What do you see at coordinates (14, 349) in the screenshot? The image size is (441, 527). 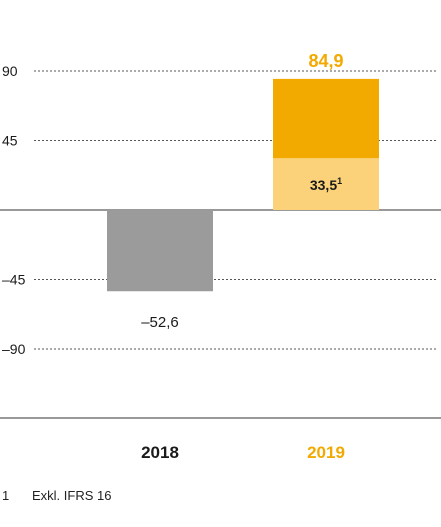 I see `y-tick-label: –90` at bounding box center [14, 349].